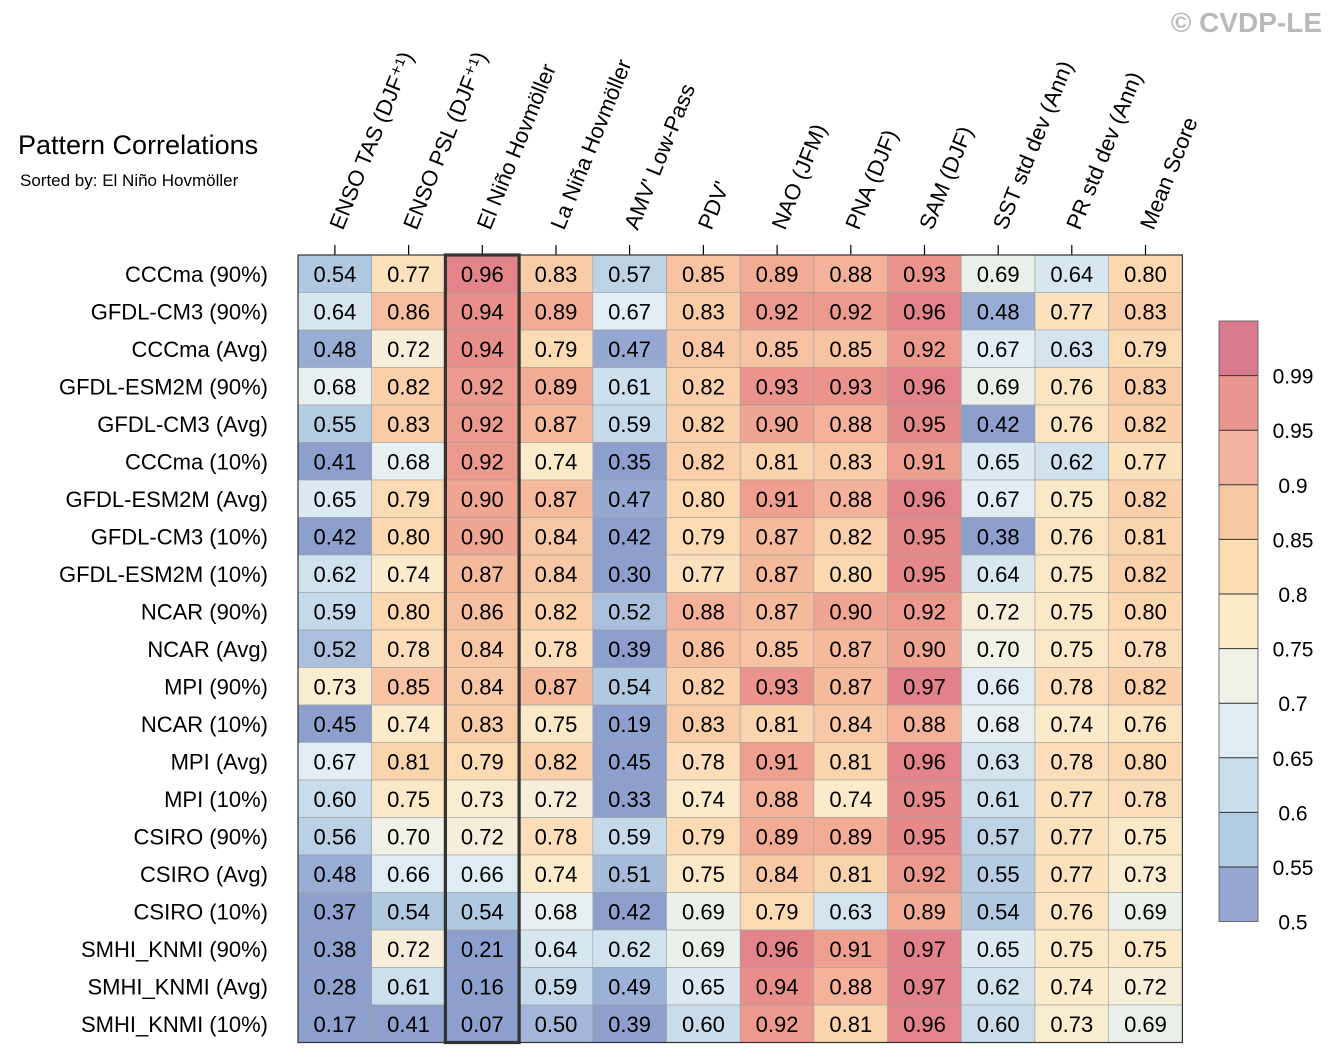 This screenshot has width=1336, height=1064. I want to click on row-label: CCCma (Avg), so click(199, 349).